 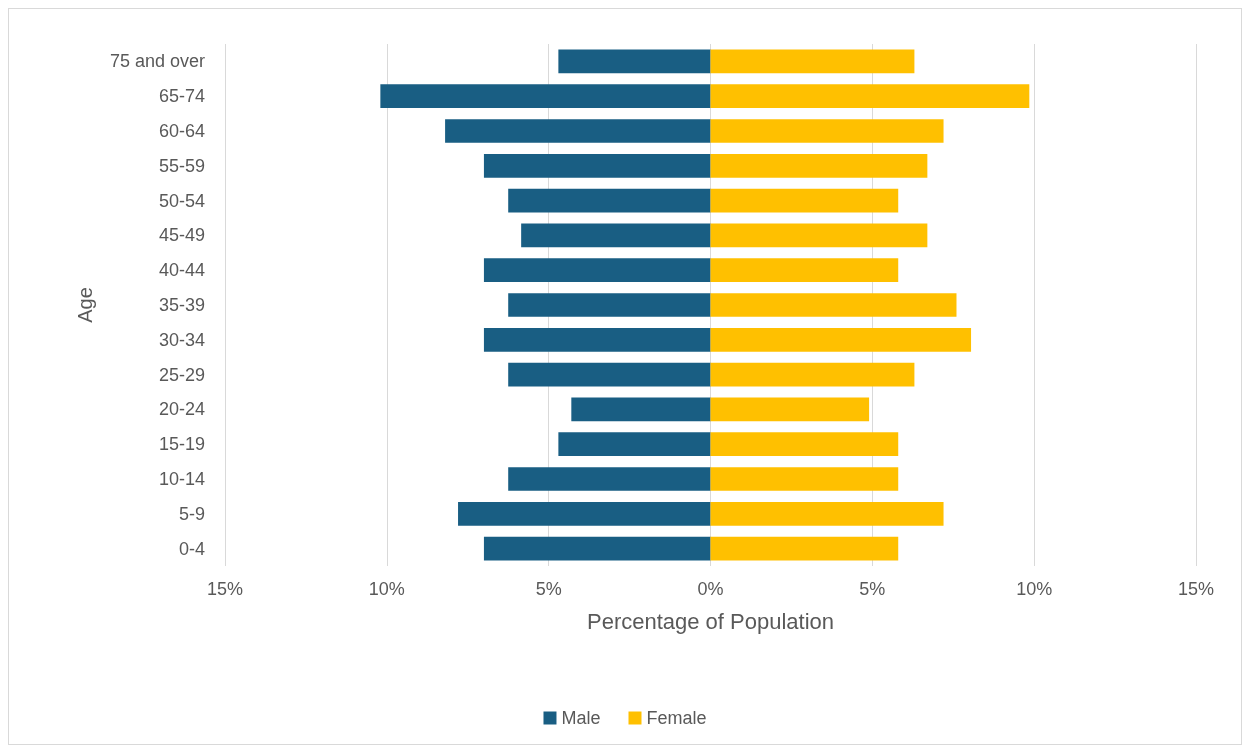 I want to click on legend-label: Male, so click(x=581, y=718).